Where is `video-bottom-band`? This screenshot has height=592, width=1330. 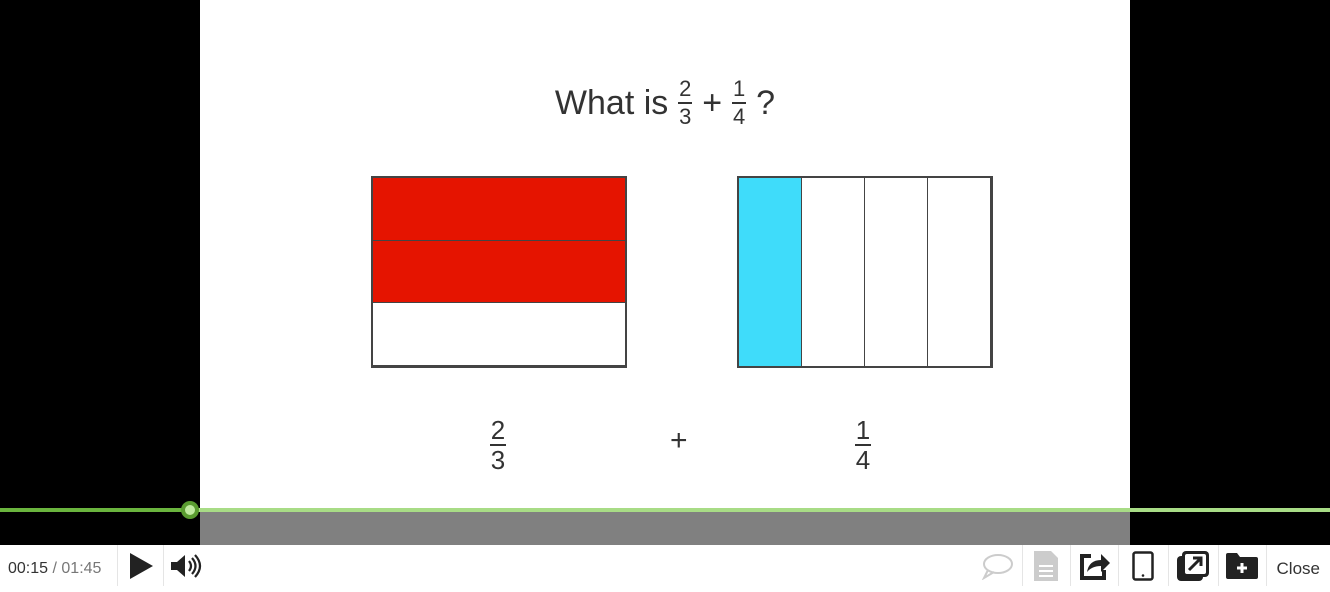
video-bottom-band is located at coordinates (665, 528).